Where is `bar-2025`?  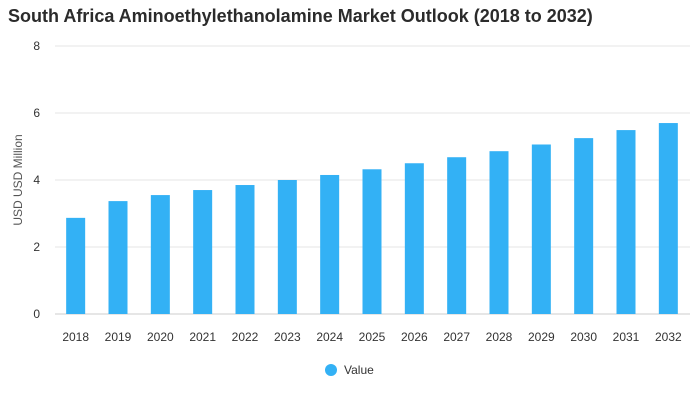 bar-2025 is located at coordinates (372, 241).